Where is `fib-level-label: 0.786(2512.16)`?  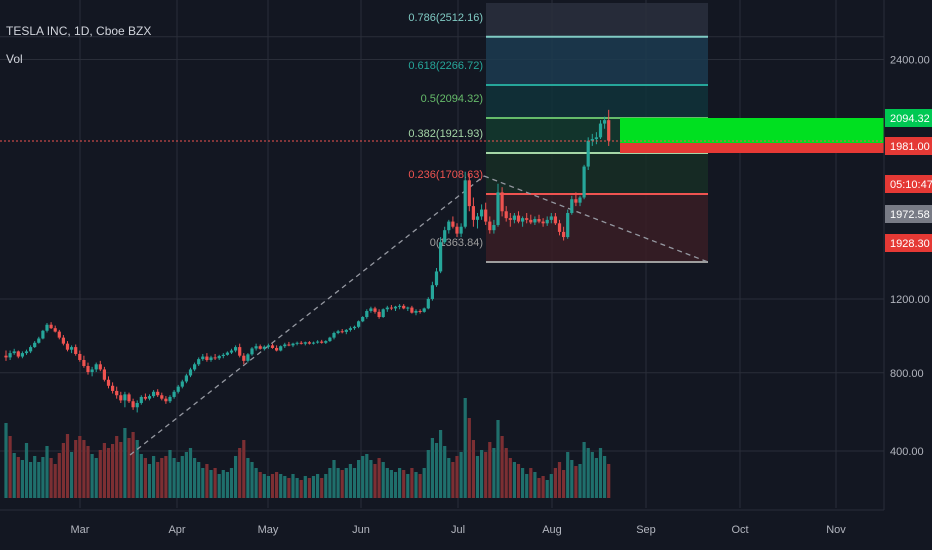 fib-level-label: 0.786(2512.16) is located at coordinates (445, 18).